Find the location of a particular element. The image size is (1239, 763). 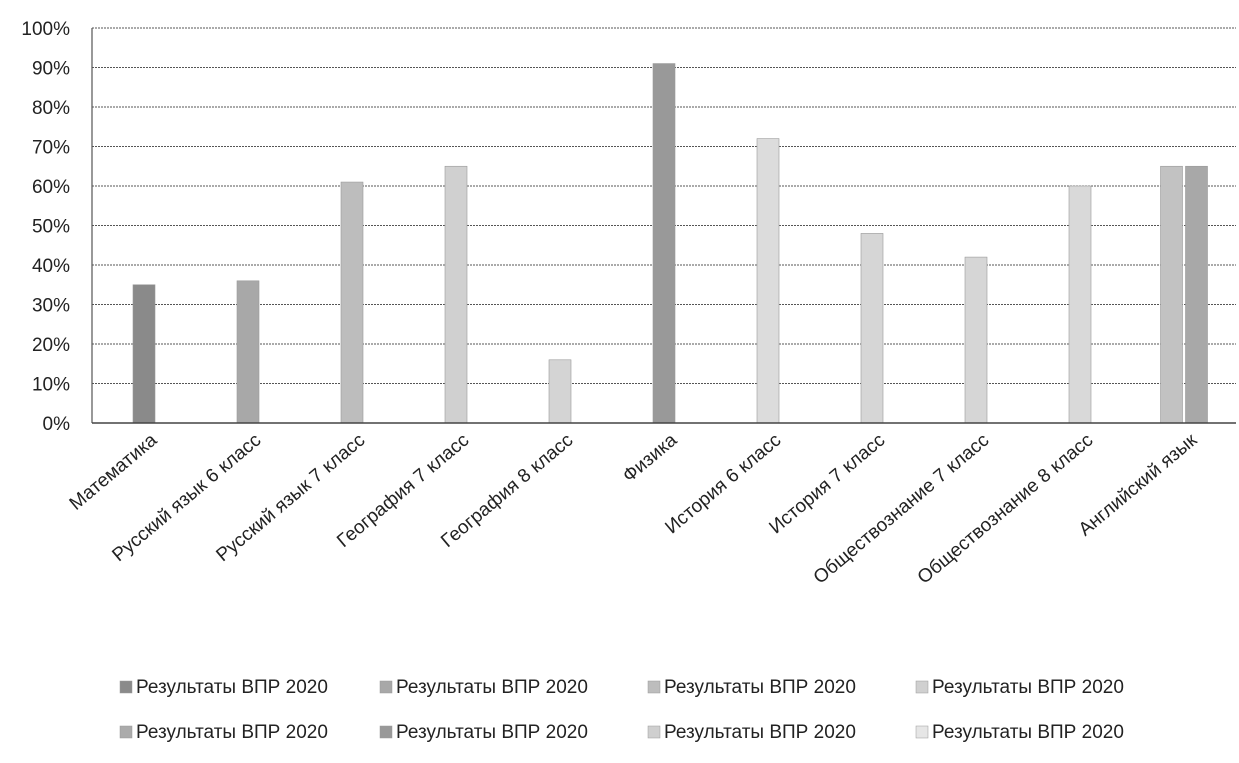

y-tick-label: 30% is located at coordinates (51, 306).